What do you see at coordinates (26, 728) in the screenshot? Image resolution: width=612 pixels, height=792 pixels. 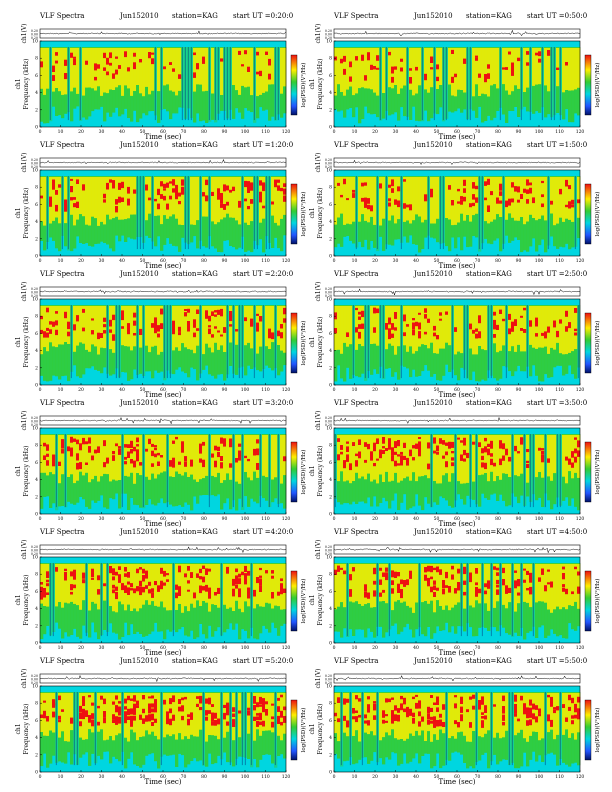 I see `y-axis-label: Frequency (kHz)` at bounding box center [26, 728].